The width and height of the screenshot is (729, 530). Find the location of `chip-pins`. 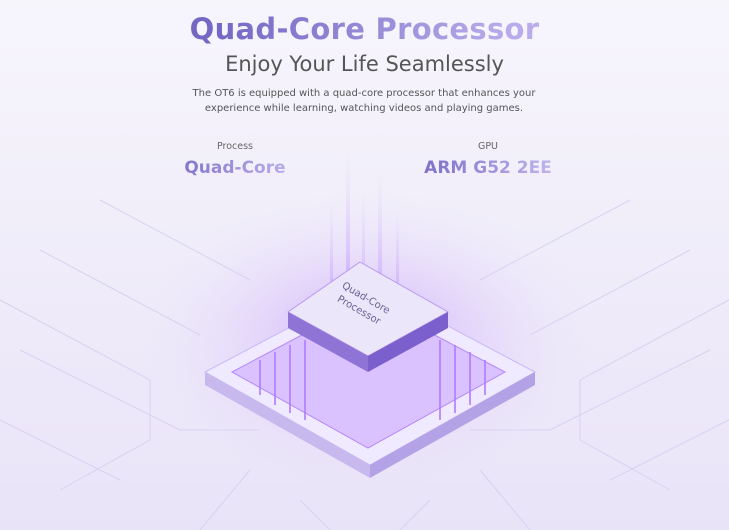

chip-pins is located at coordinates (372, 380).